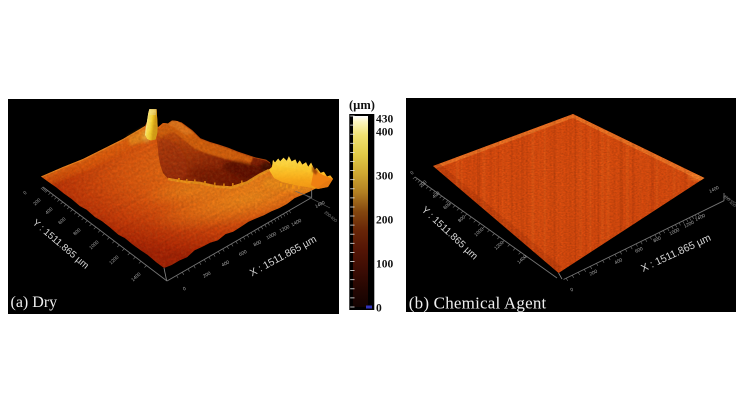 This screenshot has width=736, height=414. Describe the element at coordinates (385, 119) in the screenshot. I see `svg-text: 430` at that location.